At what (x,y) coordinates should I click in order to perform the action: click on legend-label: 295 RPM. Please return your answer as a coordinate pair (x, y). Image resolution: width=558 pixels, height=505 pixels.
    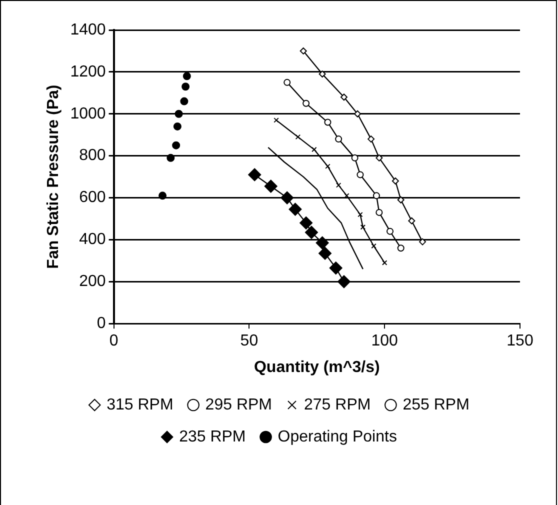
    Looking at the image, I should click on (238, 405).